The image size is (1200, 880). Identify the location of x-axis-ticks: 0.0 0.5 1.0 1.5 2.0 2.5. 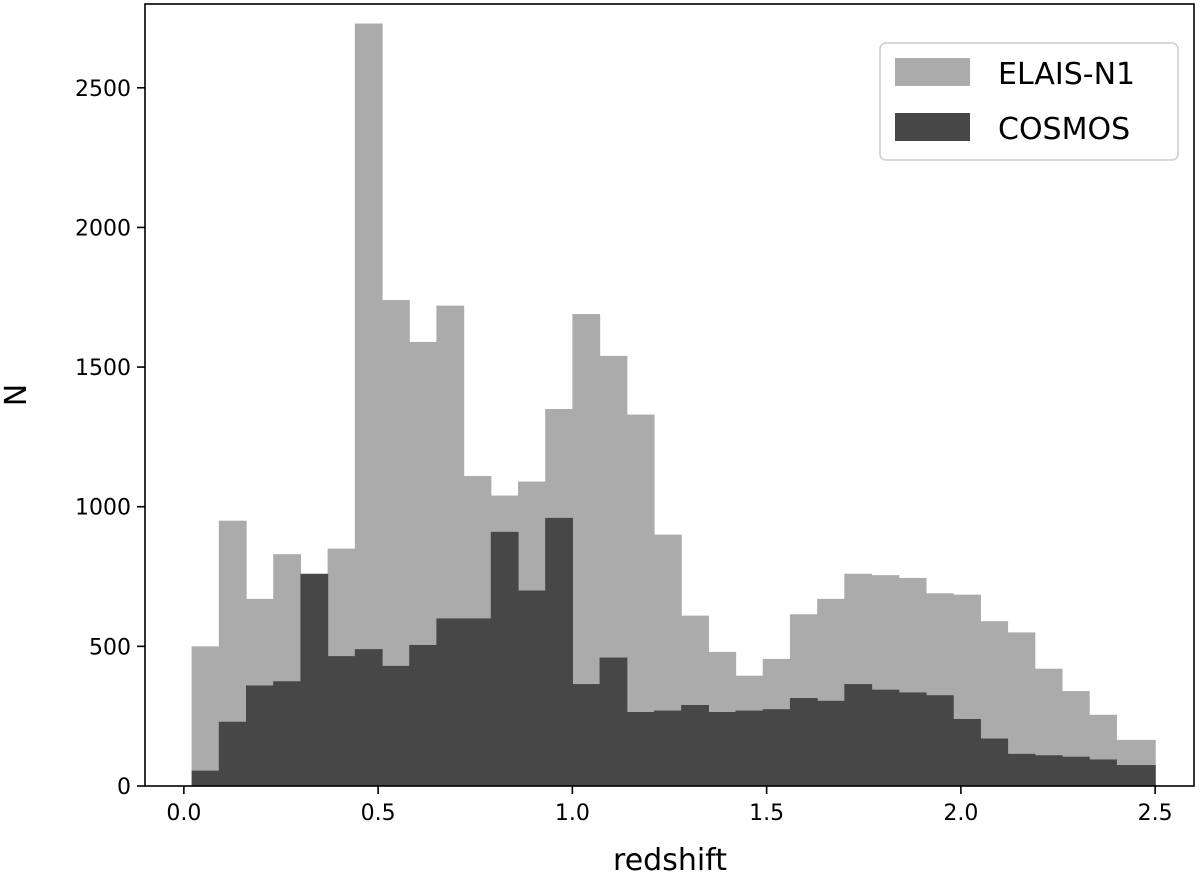
(669, 806).